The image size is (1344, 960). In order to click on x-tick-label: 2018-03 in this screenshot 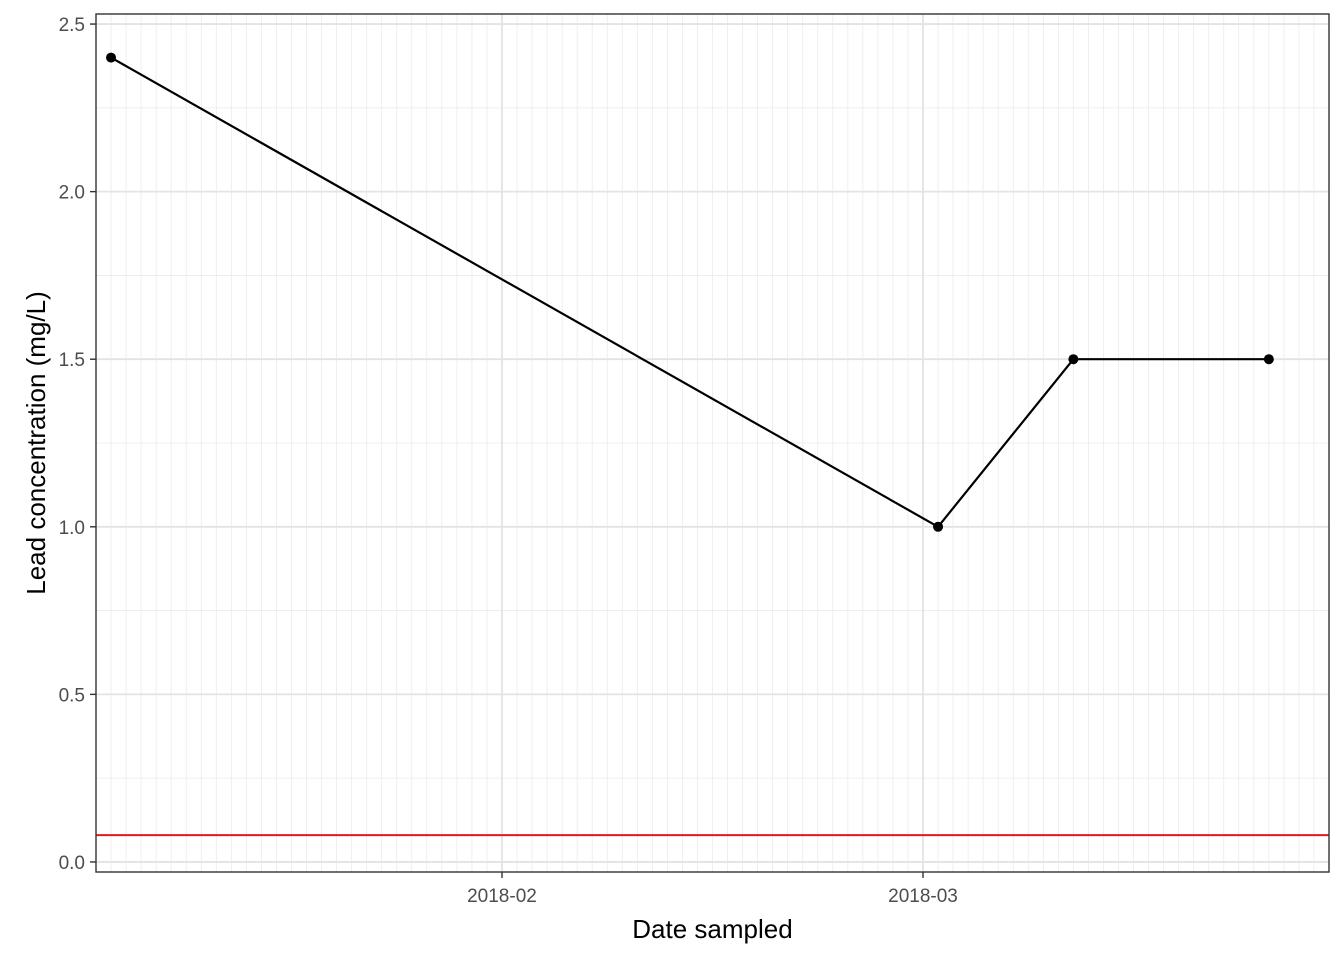, I will do `click(923, 896)`.